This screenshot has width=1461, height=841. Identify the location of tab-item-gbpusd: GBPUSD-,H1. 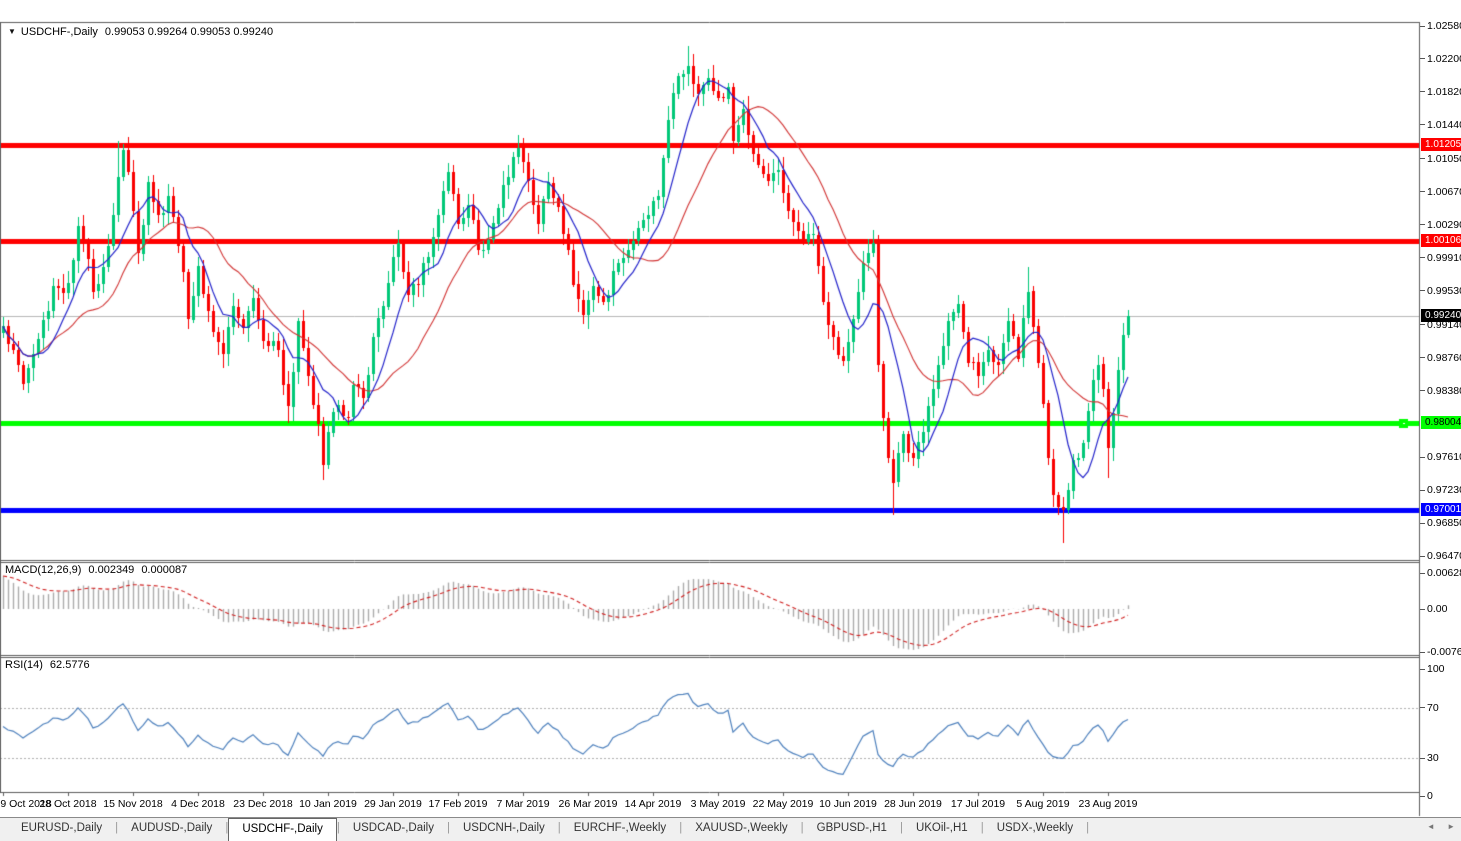
(851, 828).